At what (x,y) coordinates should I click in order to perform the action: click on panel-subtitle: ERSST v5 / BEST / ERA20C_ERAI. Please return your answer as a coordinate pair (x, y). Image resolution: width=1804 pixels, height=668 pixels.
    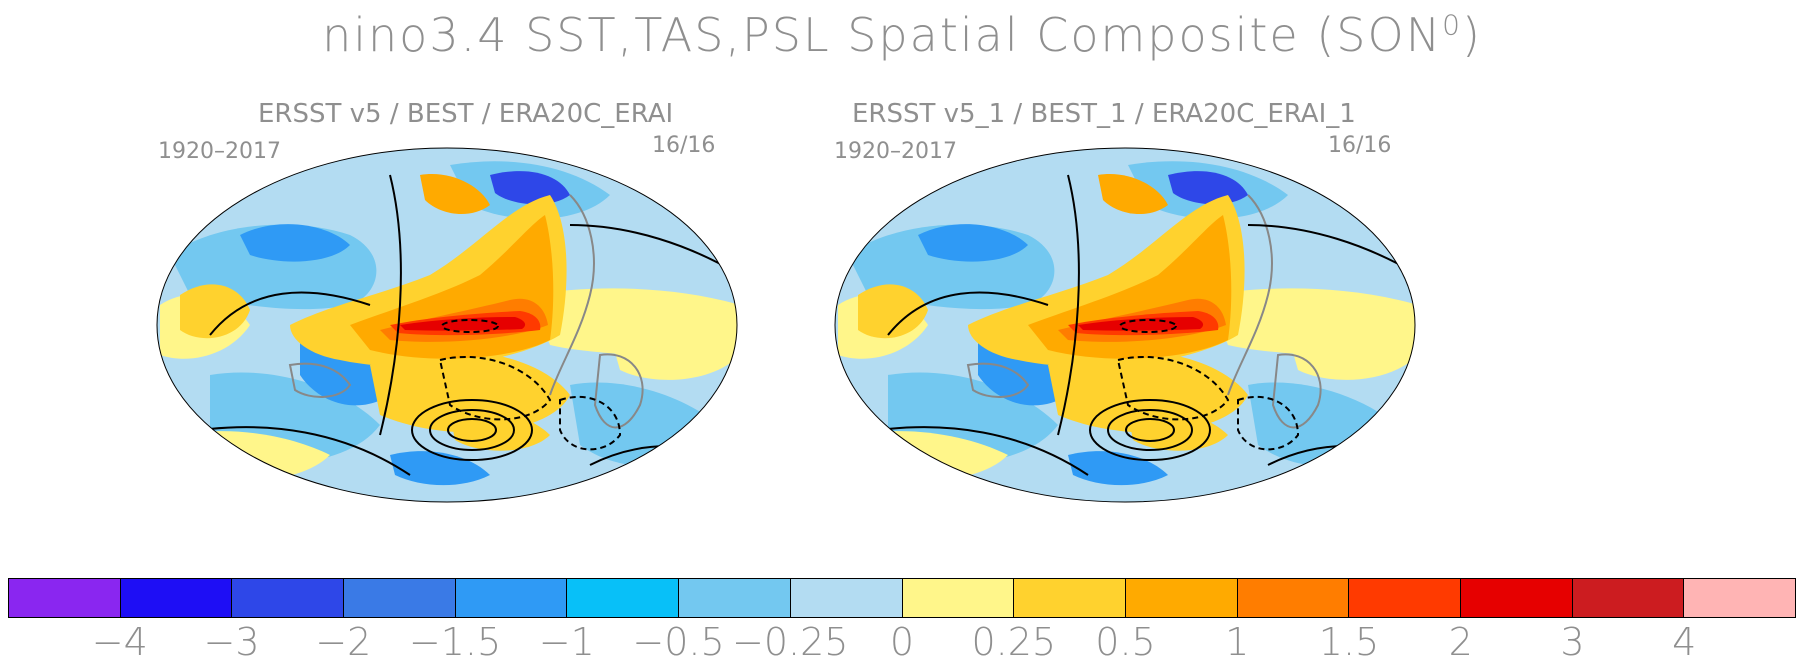
    Looking at the image, I should click on (466, 114).